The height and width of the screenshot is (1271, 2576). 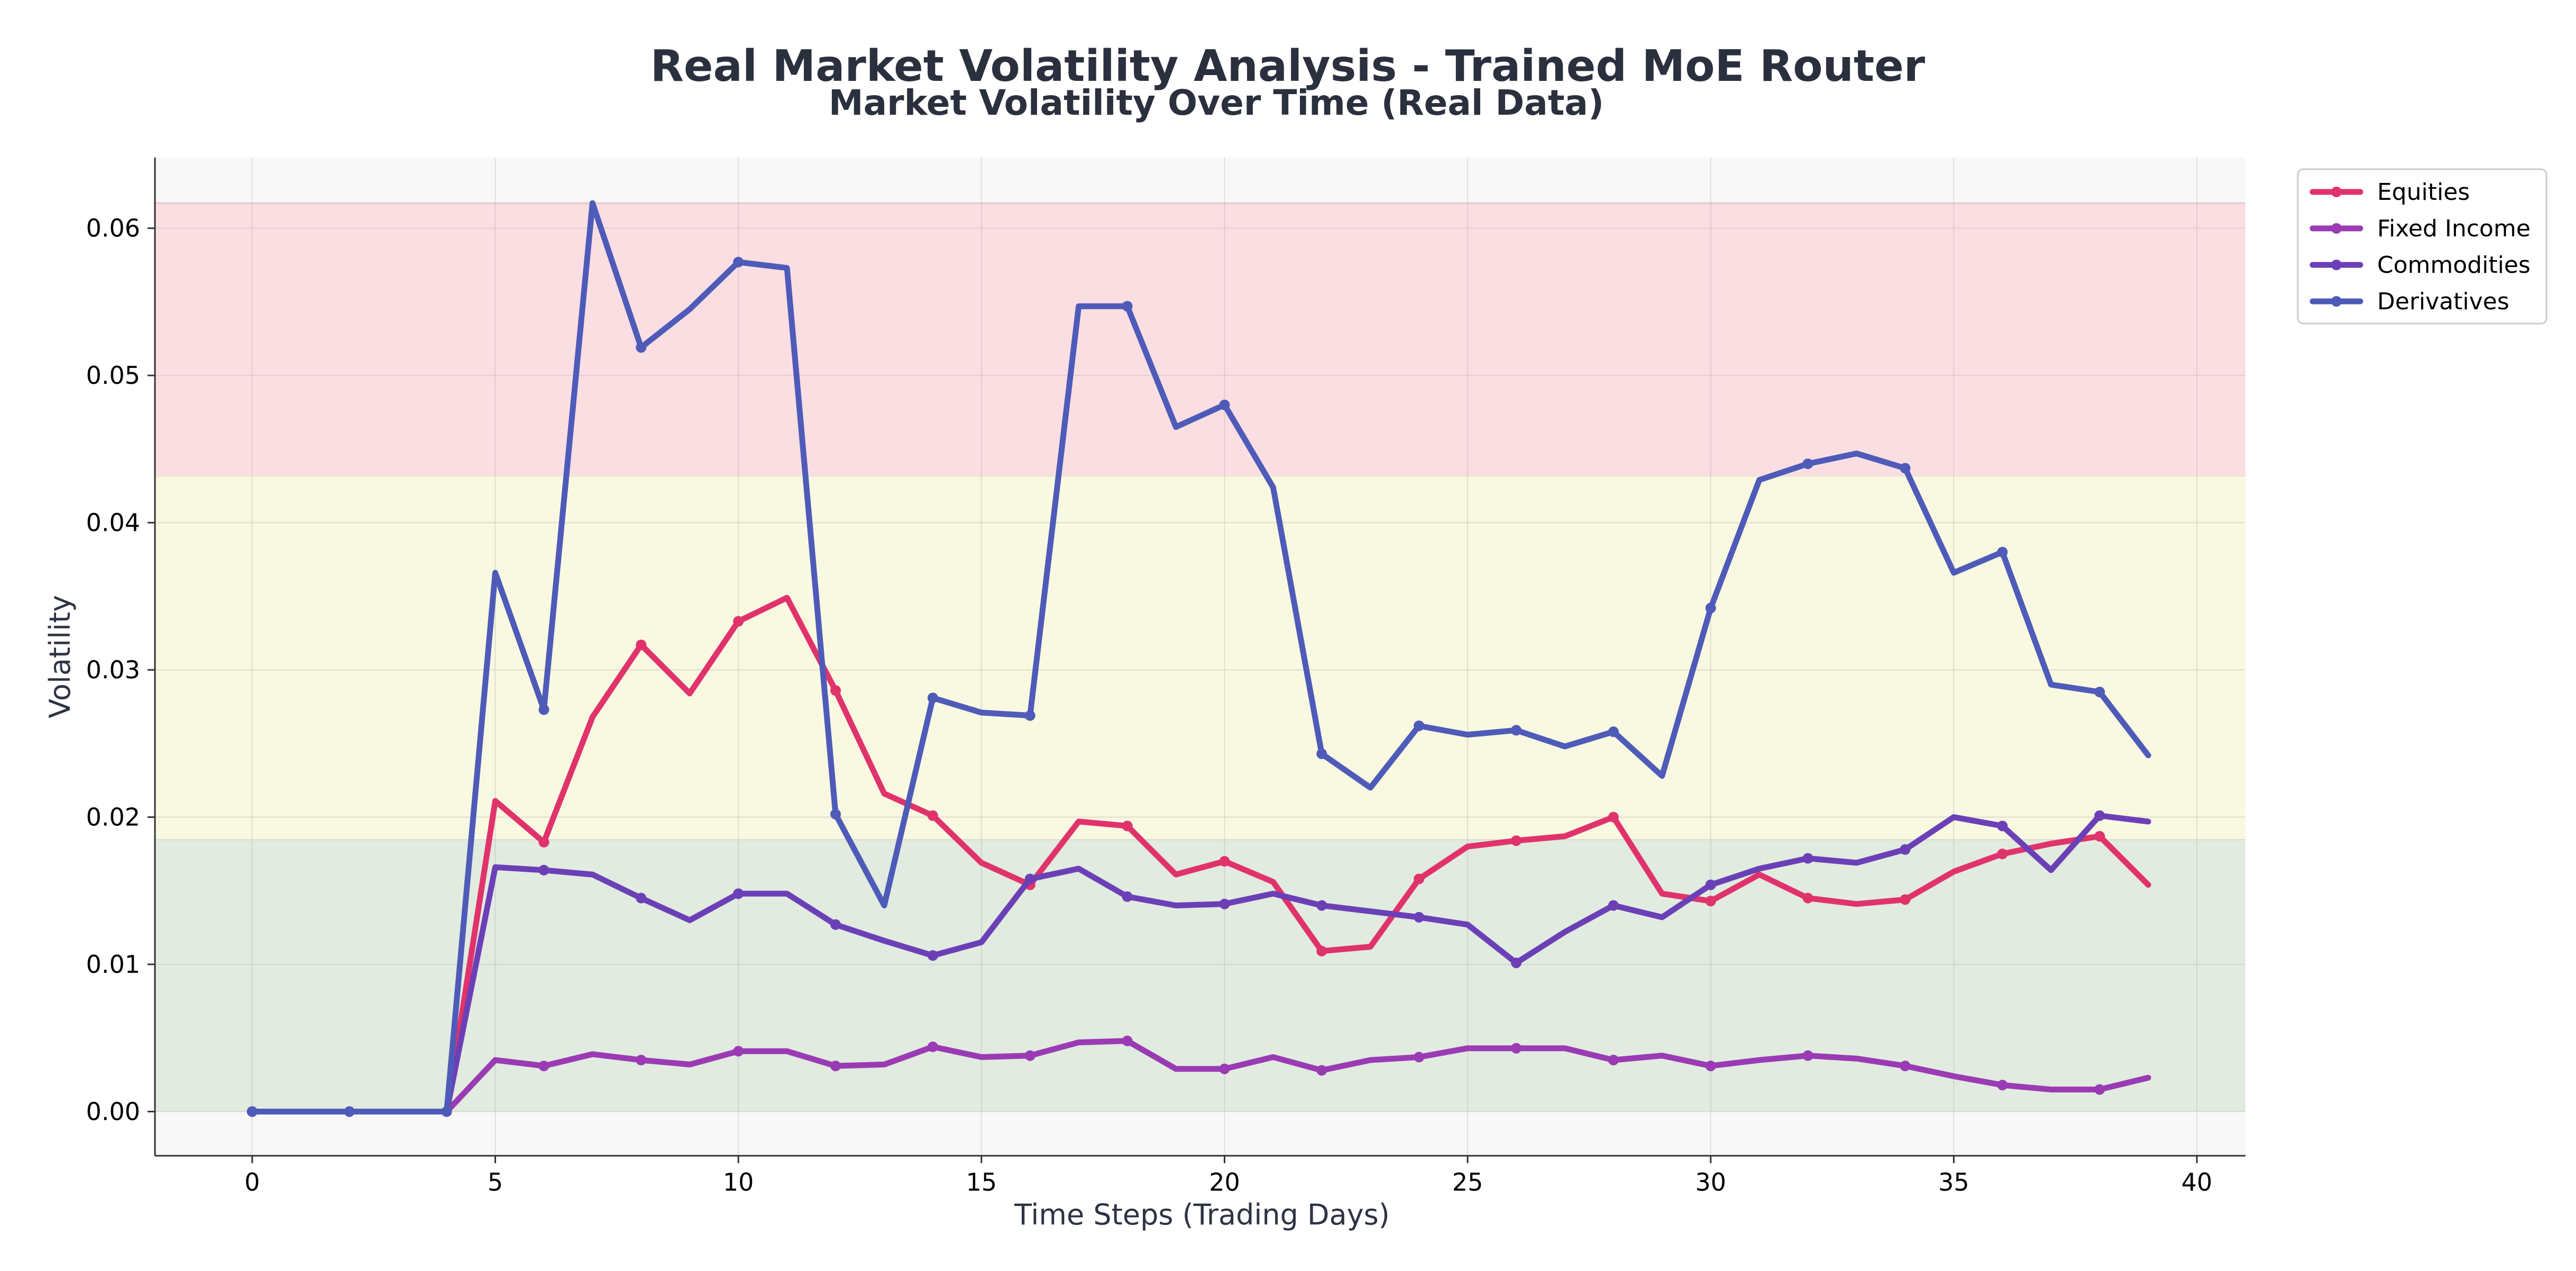 What do you see at coordinates (1954, 1182) in the screenshot?
I see `x-tick-label: 35` at bounding box center [1954, 1182].